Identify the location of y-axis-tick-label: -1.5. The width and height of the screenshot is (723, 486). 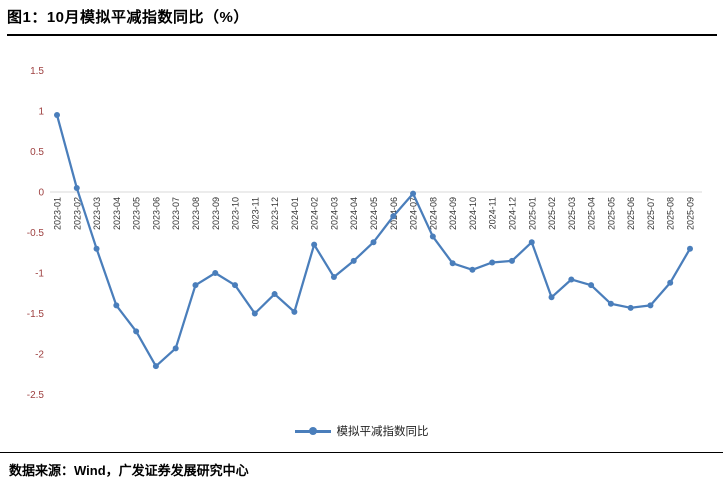
(36, 314).